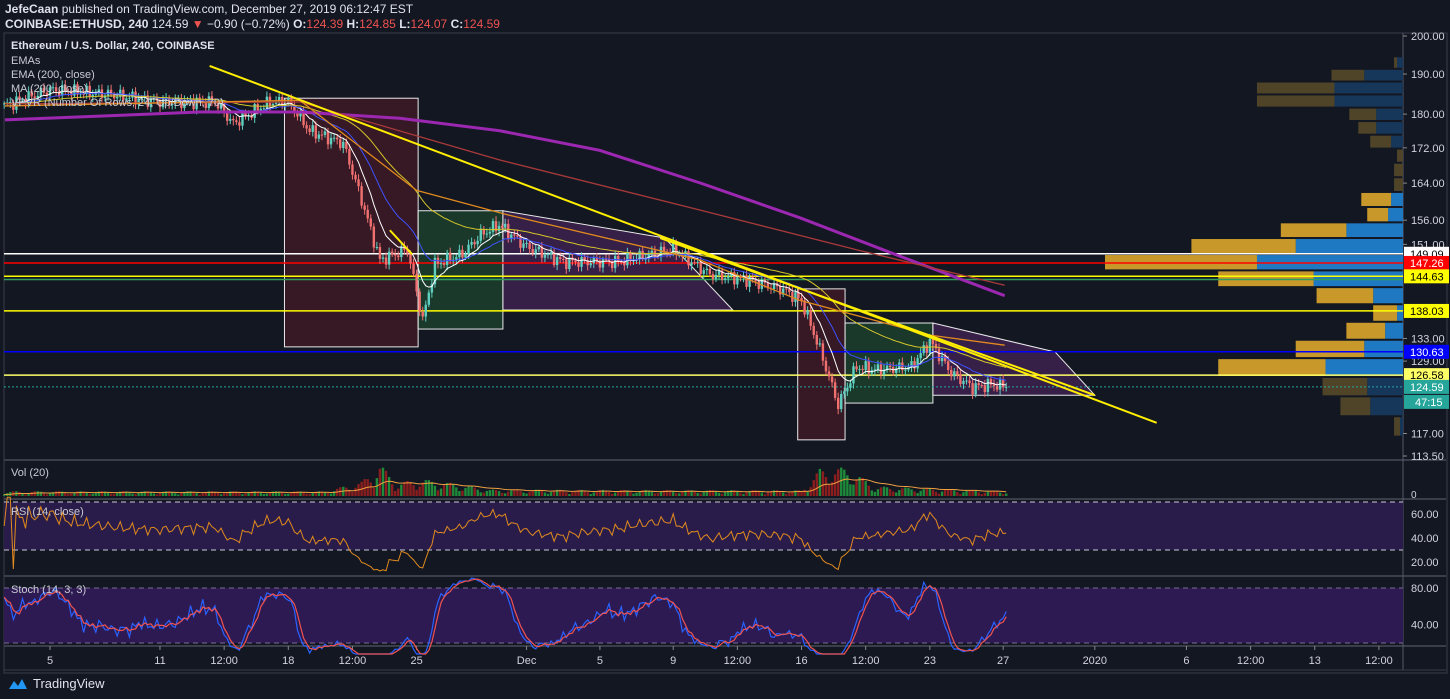 The width and height of the screenshot is (1450, 699). I want to click on drawing-rectangle, so click(460, 270).